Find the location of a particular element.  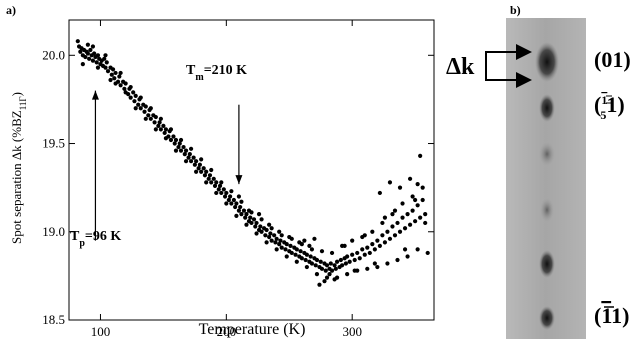

tp-annotation: Tp=96 K is located at coordinates (95, 239).